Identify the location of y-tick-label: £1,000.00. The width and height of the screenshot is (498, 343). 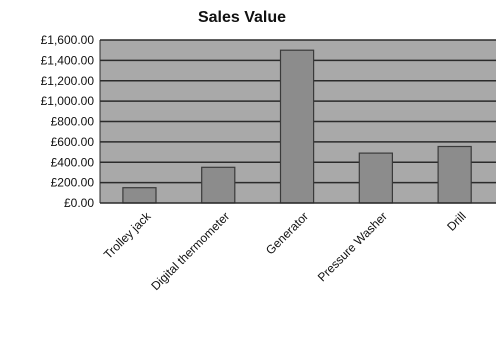
(68, 101).